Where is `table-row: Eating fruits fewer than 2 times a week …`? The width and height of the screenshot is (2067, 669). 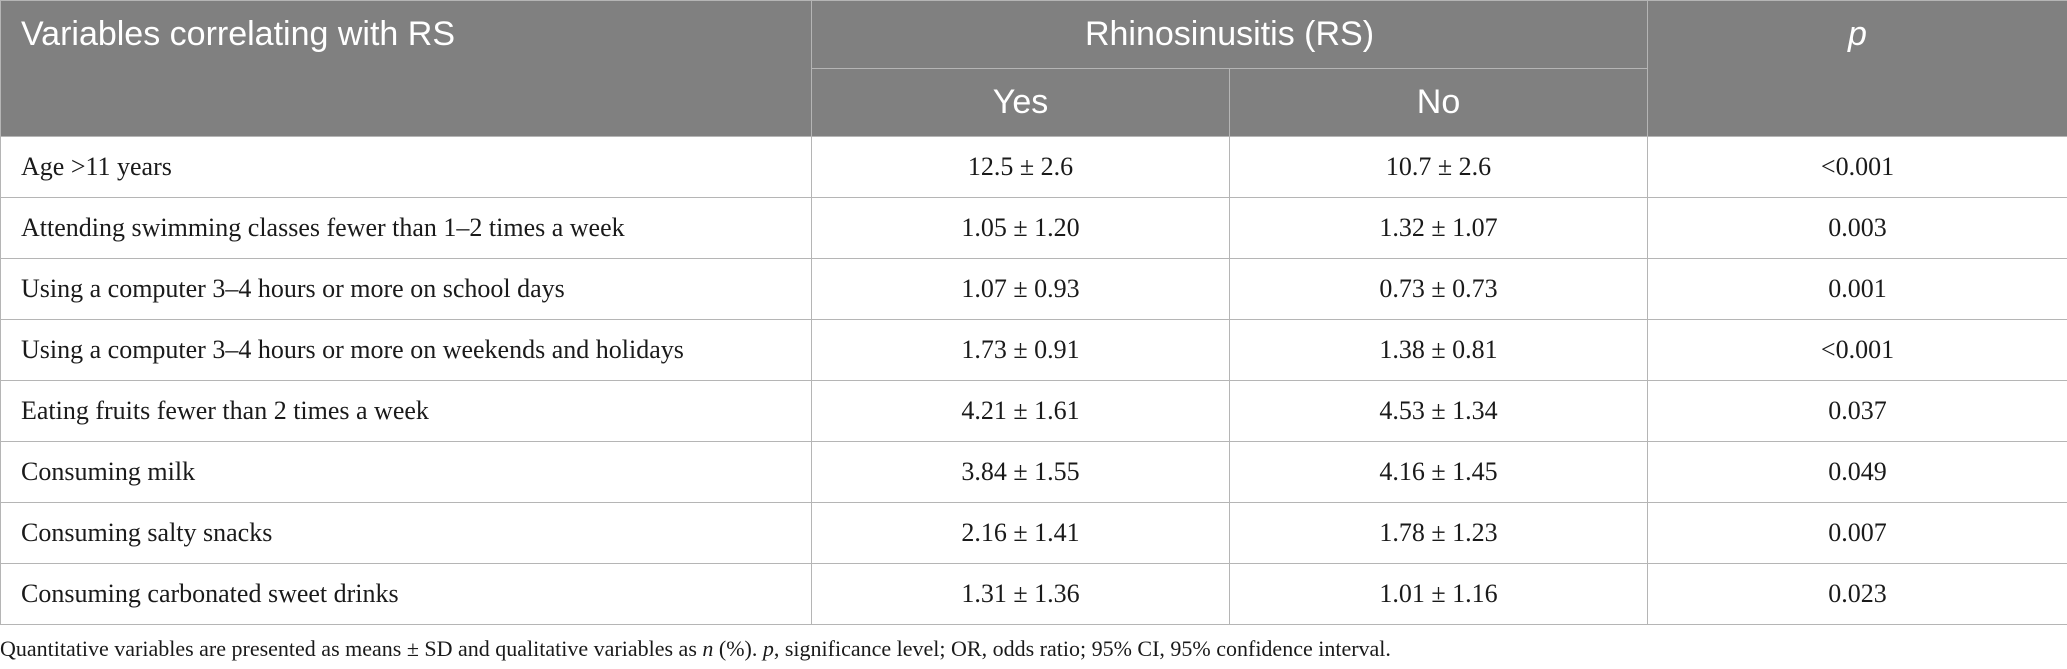 table-row: Eating fruits fewer than 2 times a week … is located at coordinates (1033, 411).